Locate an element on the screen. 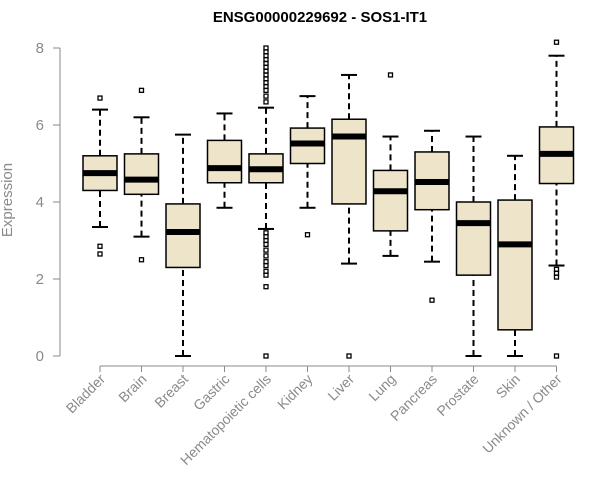 The height and width of the screenshot is (500, 600). y-tick-label: 4 is located at coordinates (40, 202).